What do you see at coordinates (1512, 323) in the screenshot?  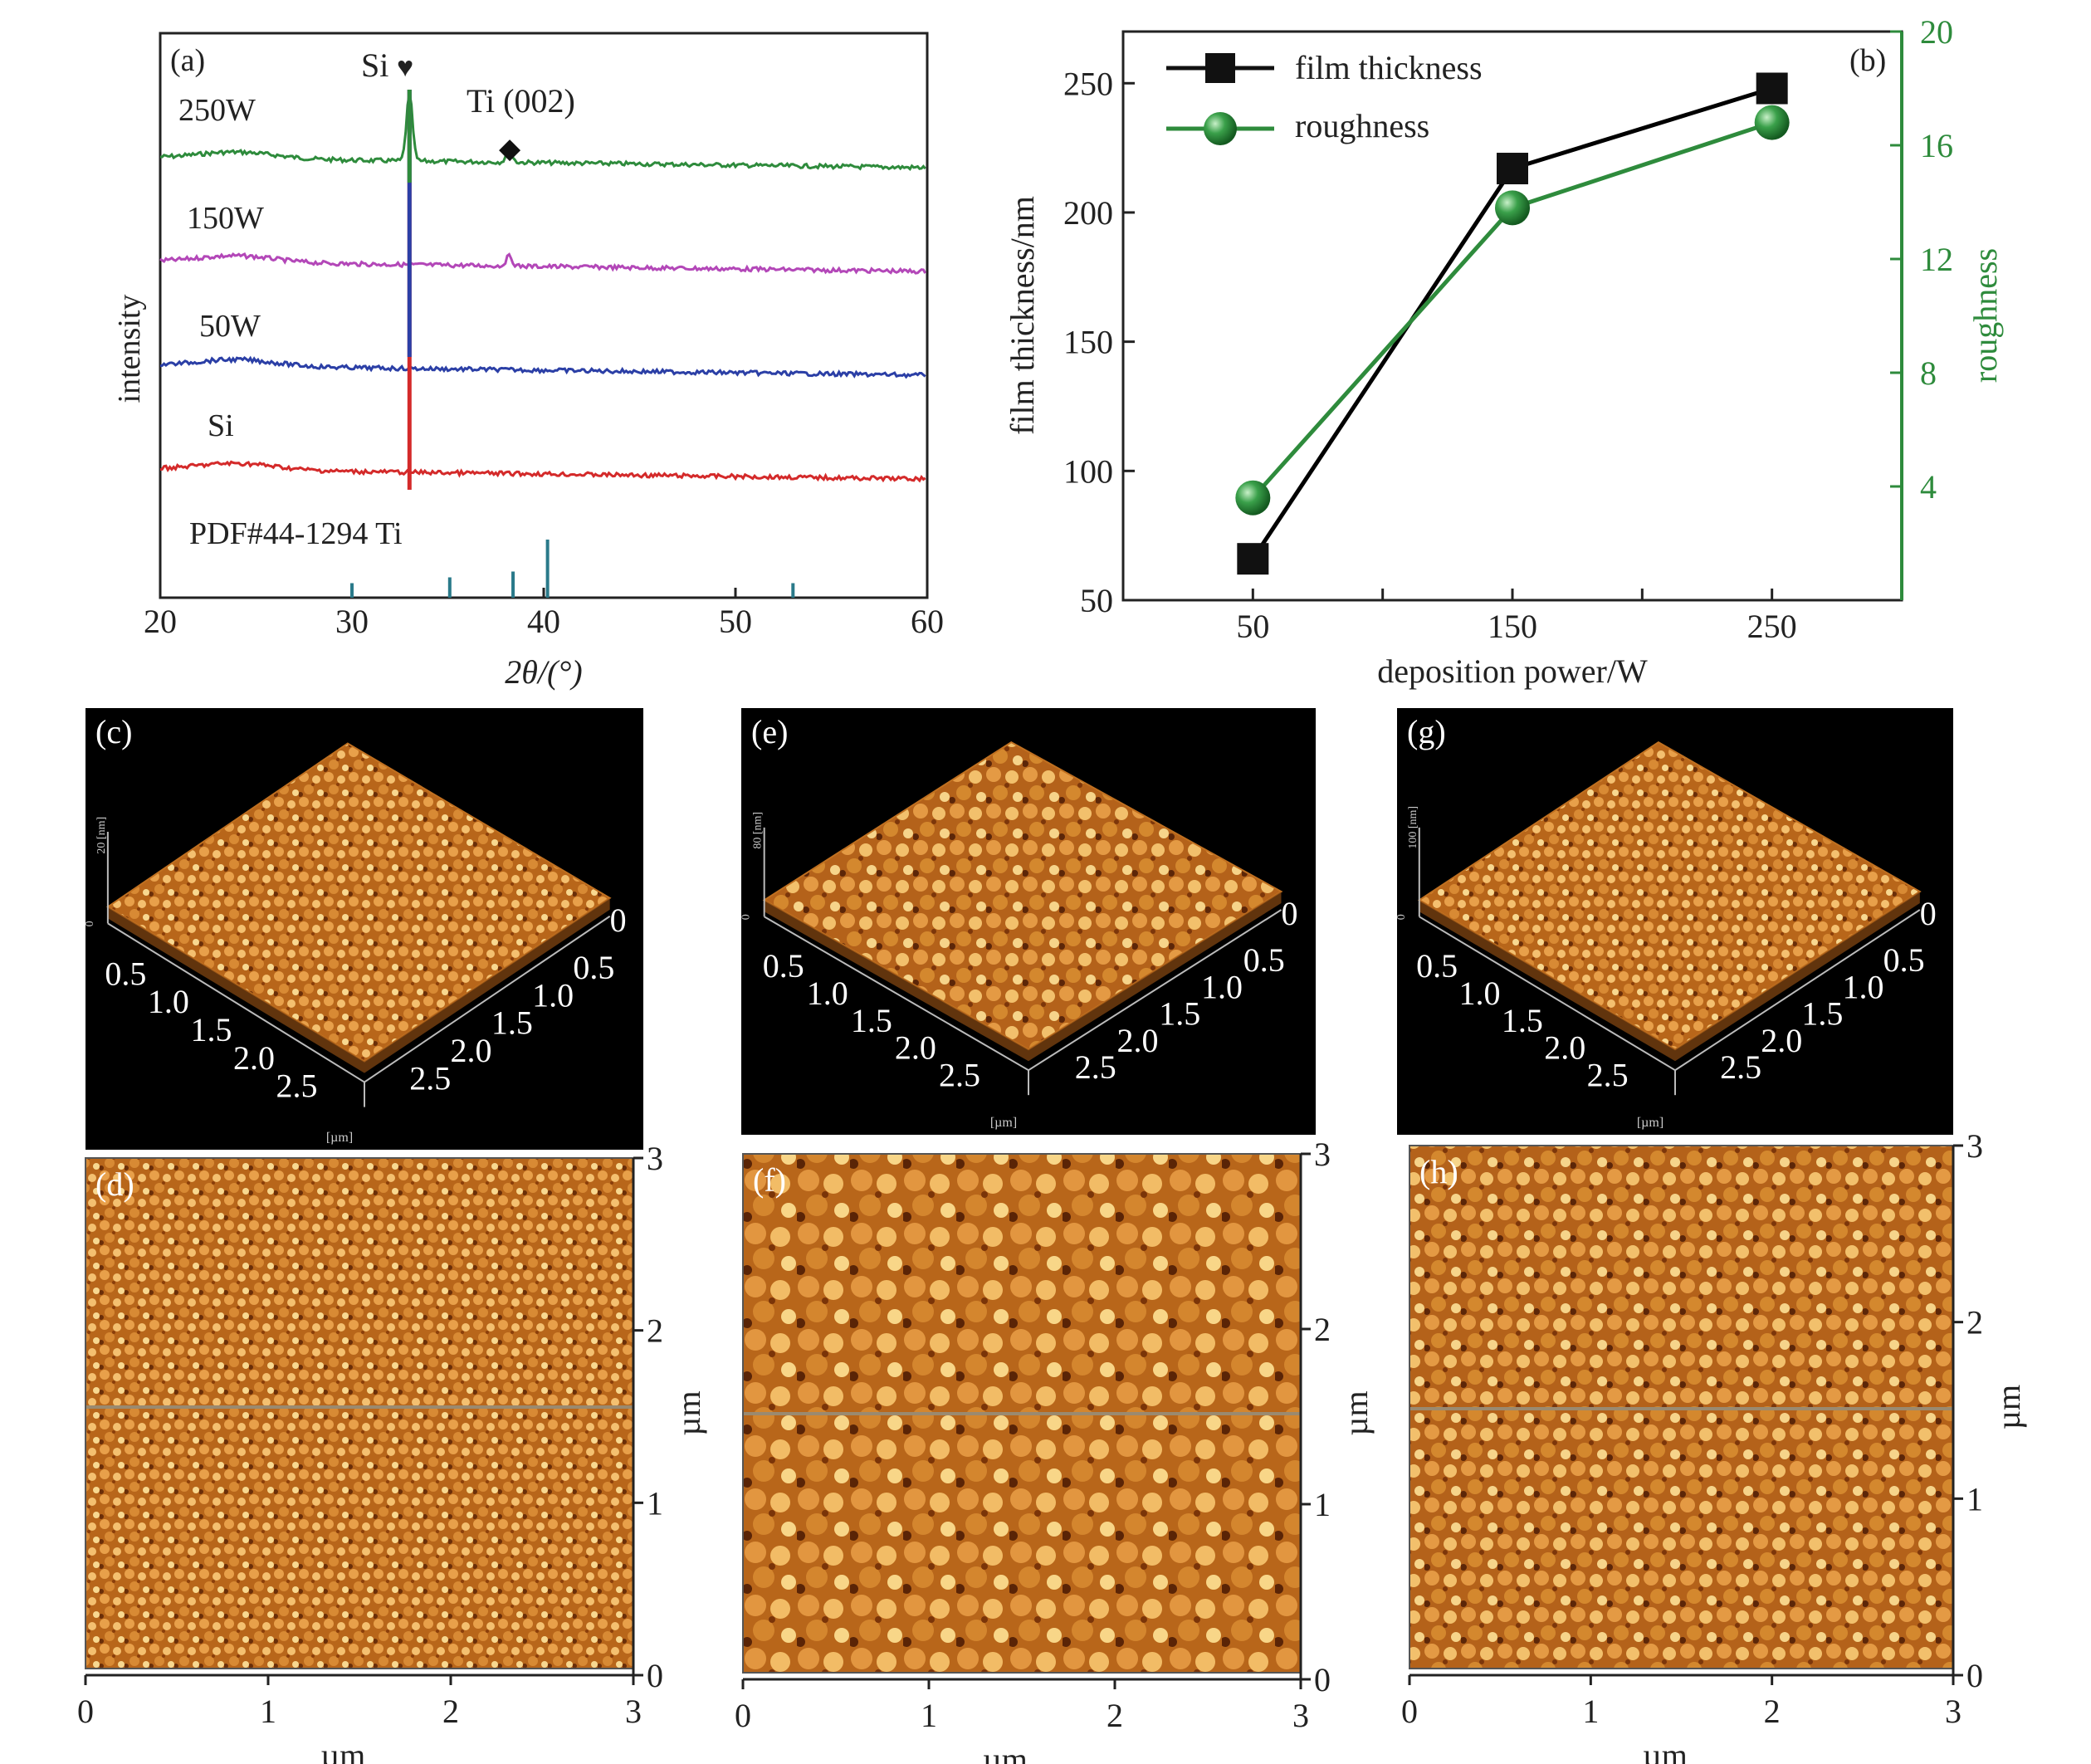 I see `panel-b-series` at bounding box center [1512, 323].